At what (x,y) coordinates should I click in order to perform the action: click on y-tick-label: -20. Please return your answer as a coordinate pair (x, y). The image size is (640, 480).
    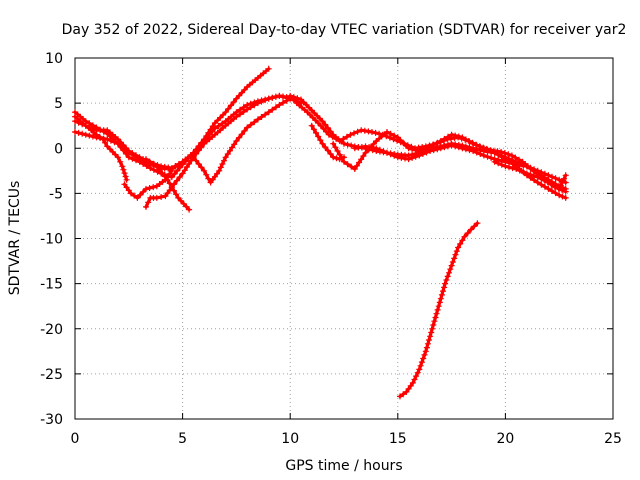
    Looking at the image, I should click on (51, 330).